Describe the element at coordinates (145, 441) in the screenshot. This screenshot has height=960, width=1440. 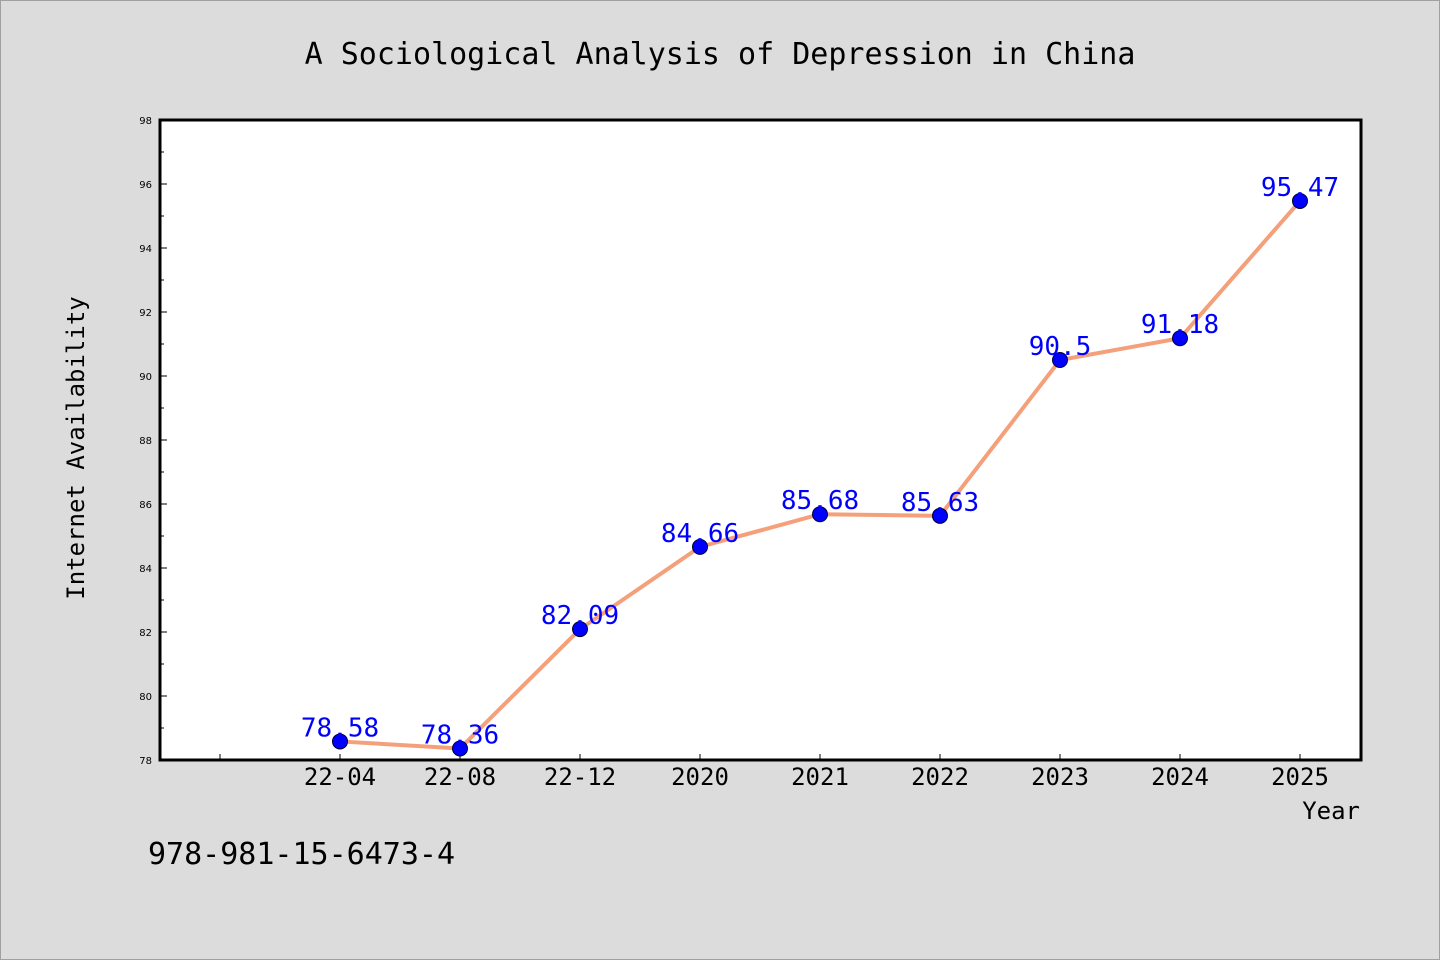
I see `y-tick-label: 88` at that location.